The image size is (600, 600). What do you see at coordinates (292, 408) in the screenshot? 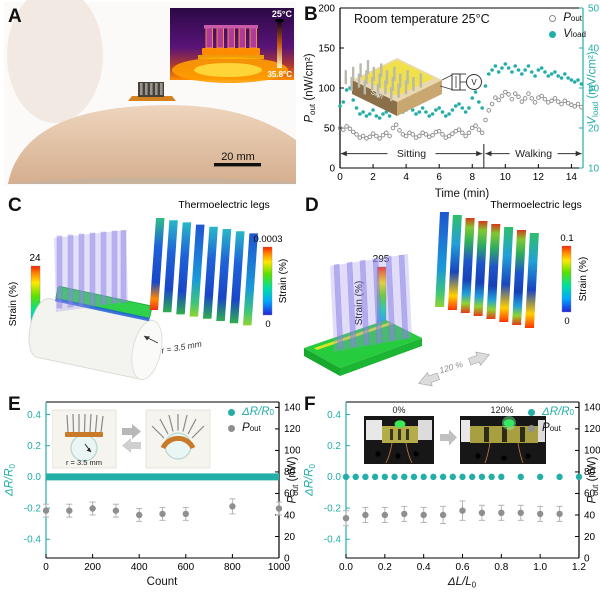
I see `y-right-tick-label: 140` at bounding box center [292, 408].